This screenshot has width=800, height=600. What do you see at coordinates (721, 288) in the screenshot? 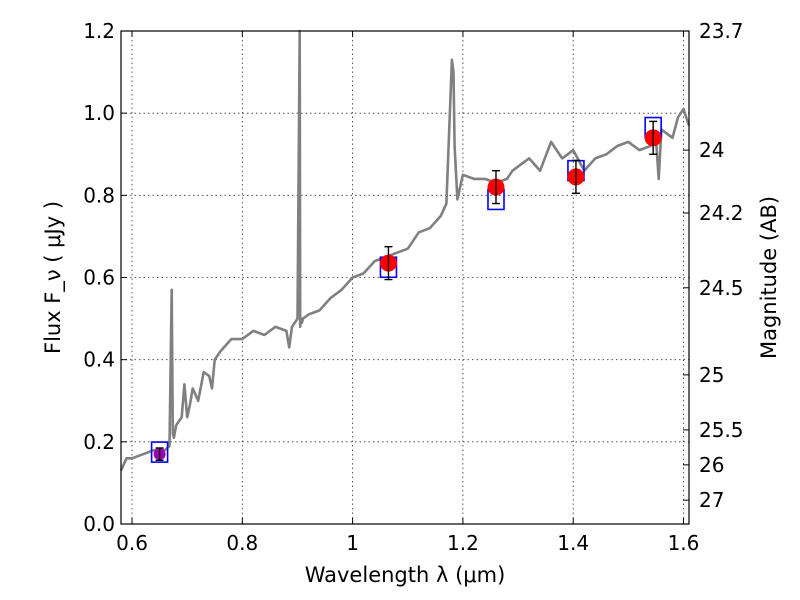
I see `right-tick-label: 24.5` at bounding box center [721, 288].